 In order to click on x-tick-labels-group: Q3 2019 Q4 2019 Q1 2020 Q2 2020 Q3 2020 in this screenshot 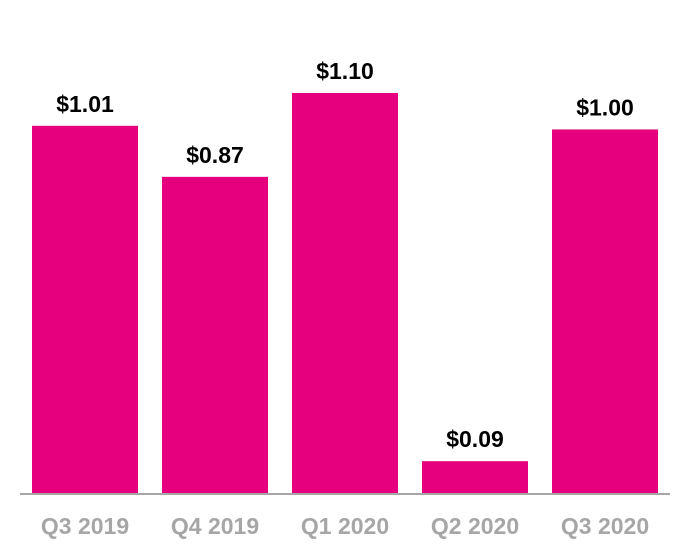, I will do `click(345, 526)`.